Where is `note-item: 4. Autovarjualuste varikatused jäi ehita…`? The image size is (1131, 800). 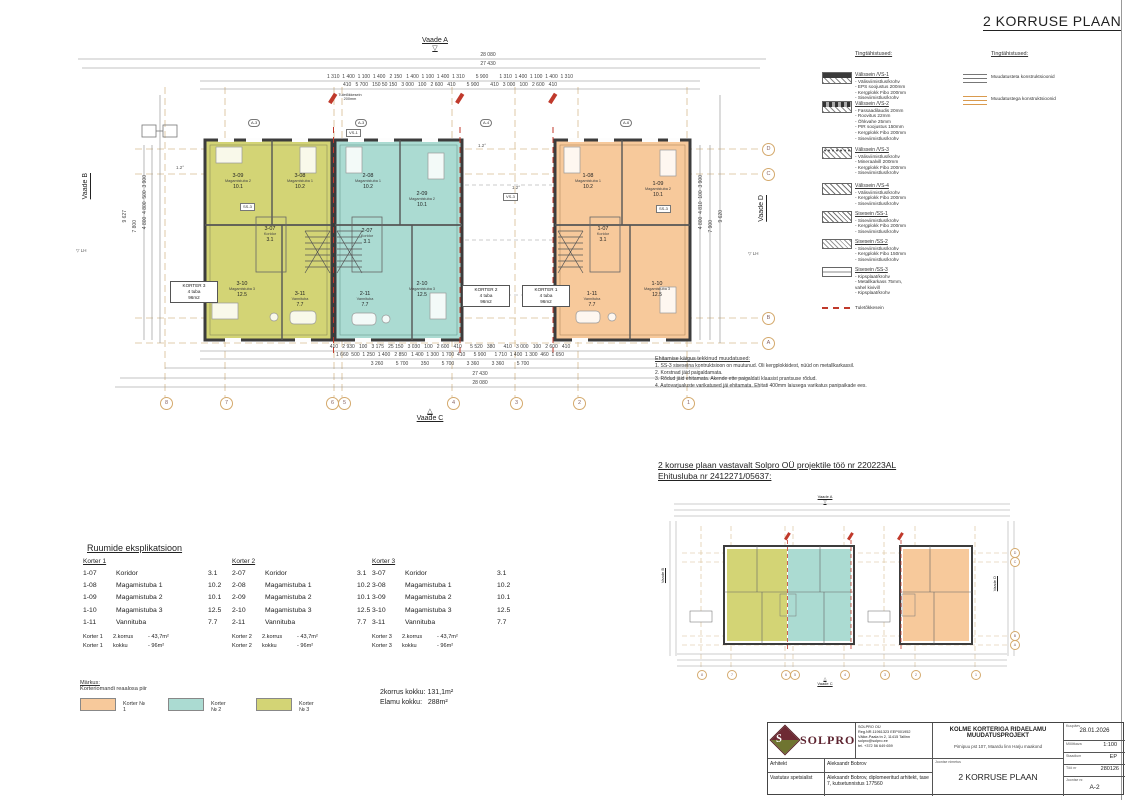 note-item: 4. Autovarjualuste varikatused jäi ehita… is located at coordinates (761, 385).